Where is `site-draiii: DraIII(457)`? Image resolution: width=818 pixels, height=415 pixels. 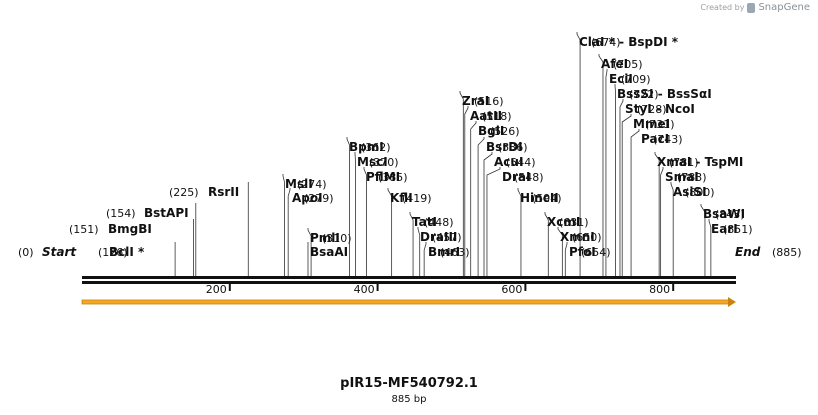 site-draiii: DraIII(457) is located at coordinates (439, 251).